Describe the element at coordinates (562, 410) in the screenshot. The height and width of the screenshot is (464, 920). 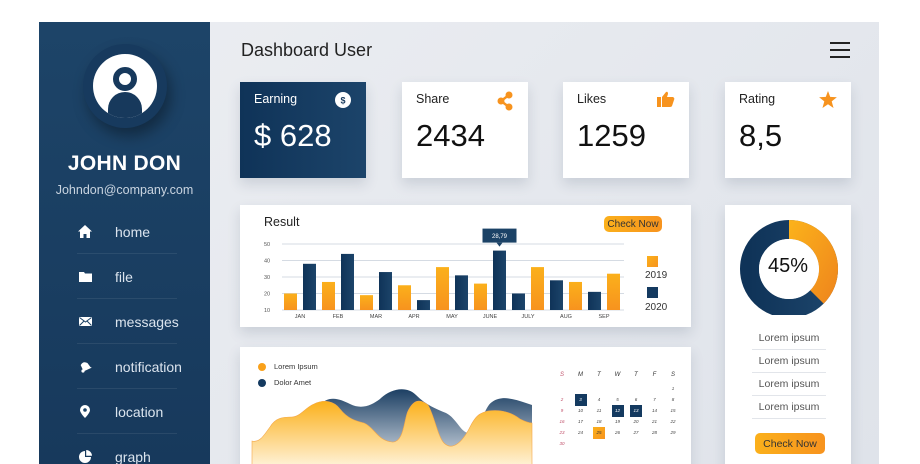
I see `calendar-day: 9` at that location.